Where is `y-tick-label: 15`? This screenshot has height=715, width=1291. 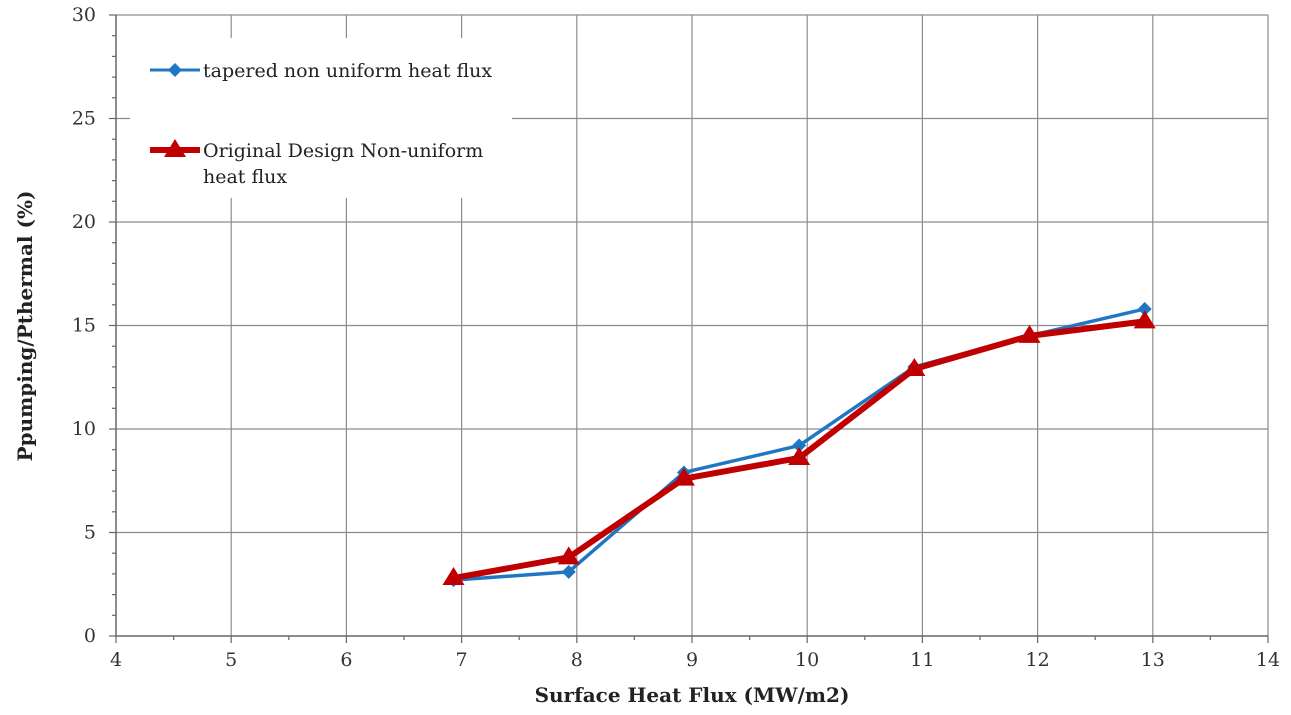 y-tick-label: 15 is located at coordinates (84, 326).